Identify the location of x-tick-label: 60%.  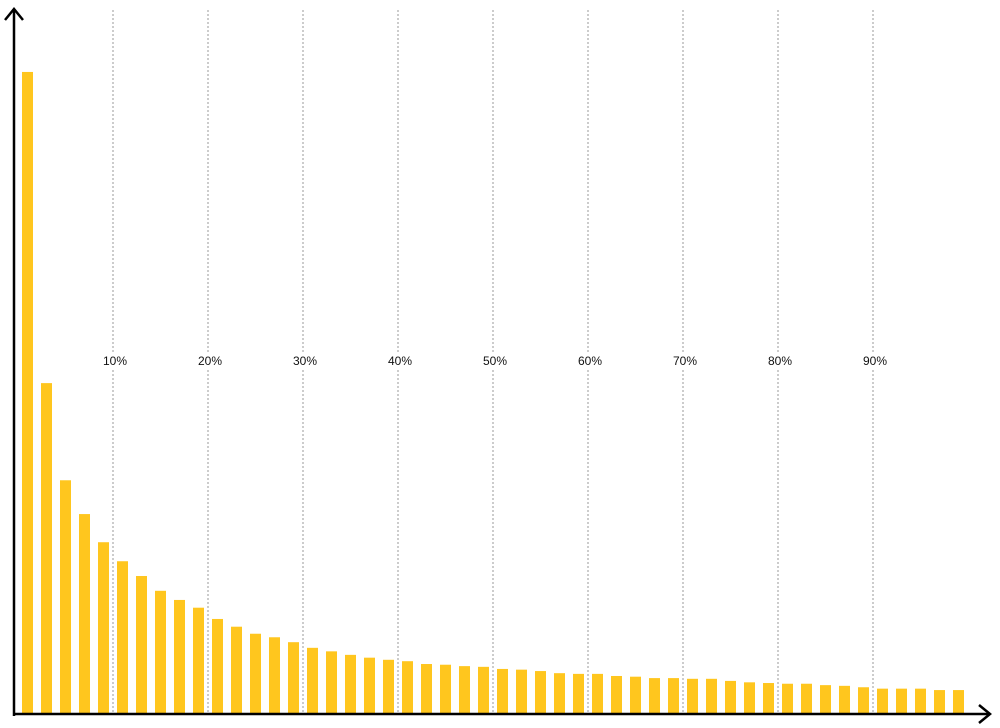
(590, 361).